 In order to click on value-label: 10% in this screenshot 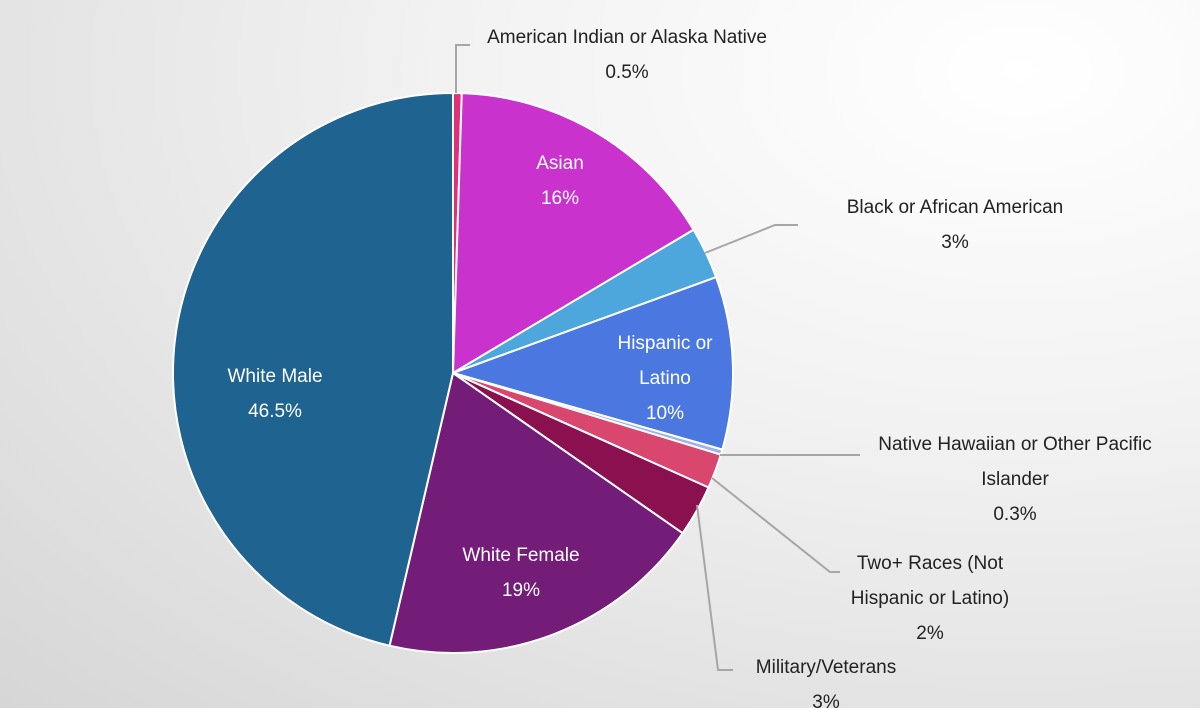, I will do `click(665, 413)`.